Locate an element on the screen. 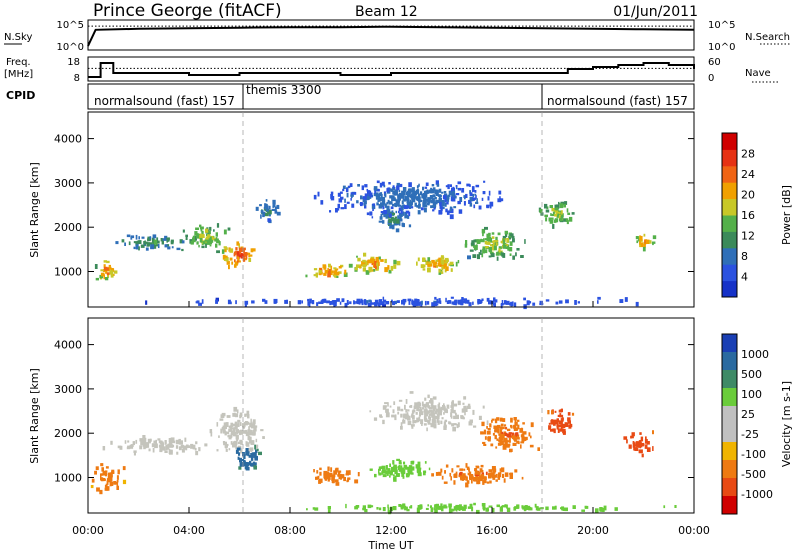 The height and width of the screenshot is (554, 800). velocity-colorbar-cells is located at coordinates (729, 424).